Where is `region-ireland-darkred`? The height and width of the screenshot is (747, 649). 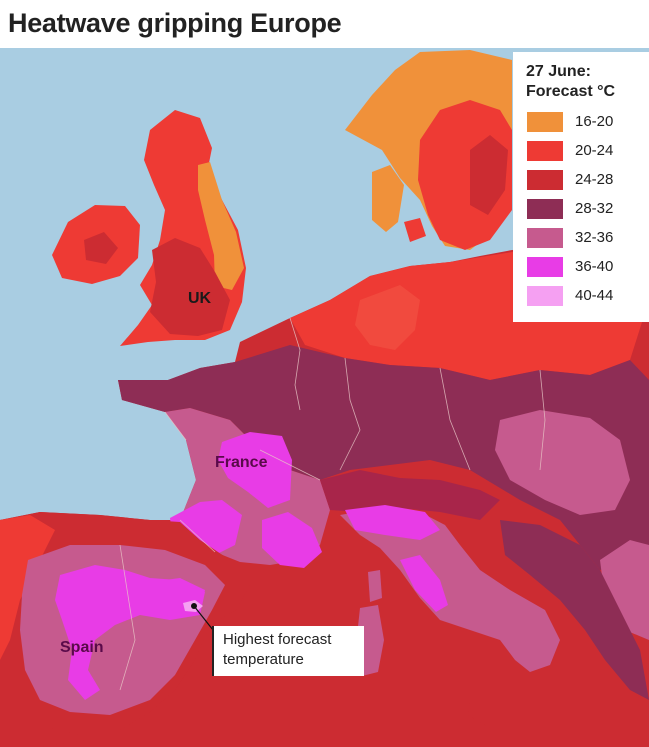 region-ireland-darkred is located at coordinates (101, 248).